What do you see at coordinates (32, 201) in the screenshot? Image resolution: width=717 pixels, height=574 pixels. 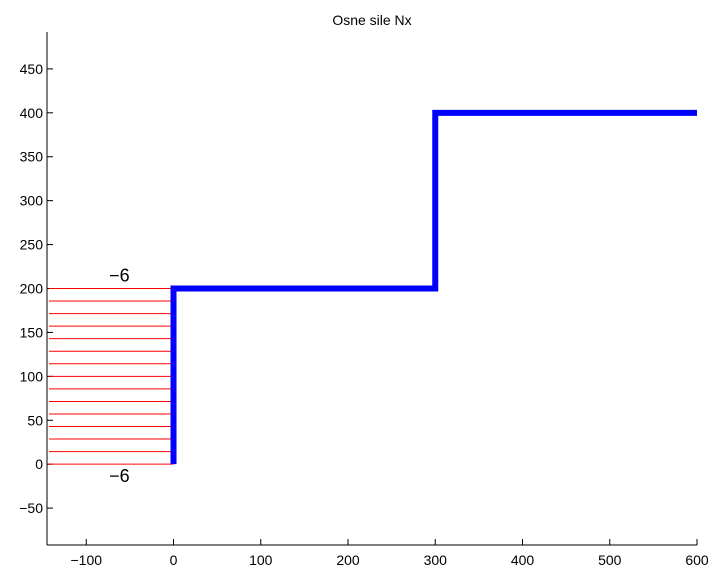 I see `y-tick-label: 300` at bounding box center [32, 201].